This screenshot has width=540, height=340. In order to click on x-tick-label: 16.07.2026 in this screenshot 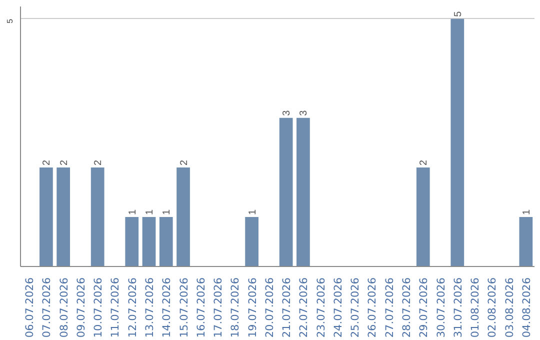, I will do `click(201, 307)`.